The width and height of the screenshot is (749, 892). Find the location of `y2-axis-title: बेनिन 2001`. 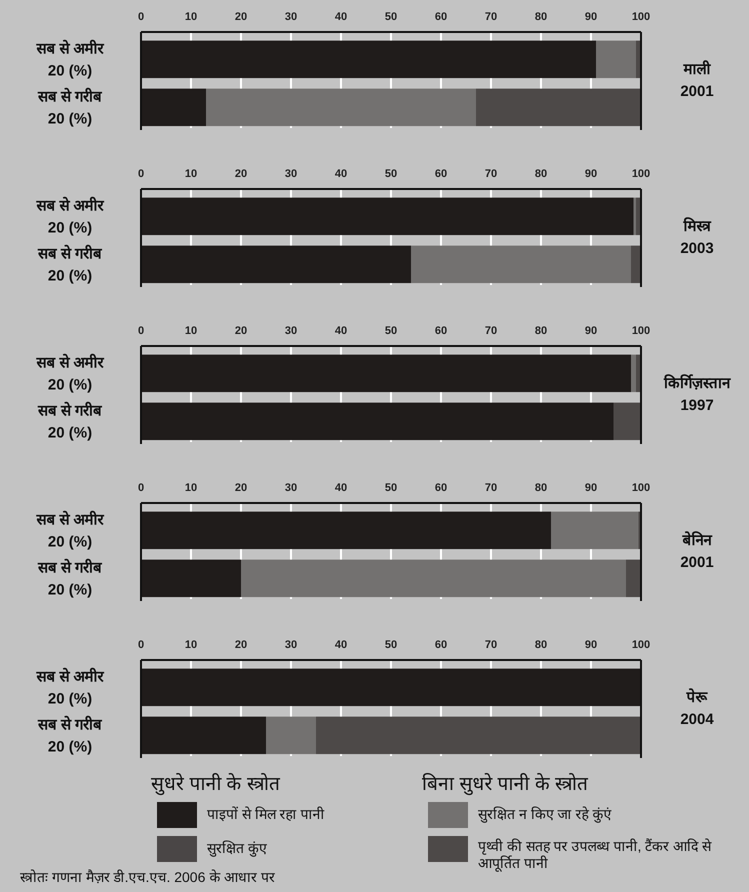

y2-axis-title: बेनिन 2001 is located at coordinates (697, 551).